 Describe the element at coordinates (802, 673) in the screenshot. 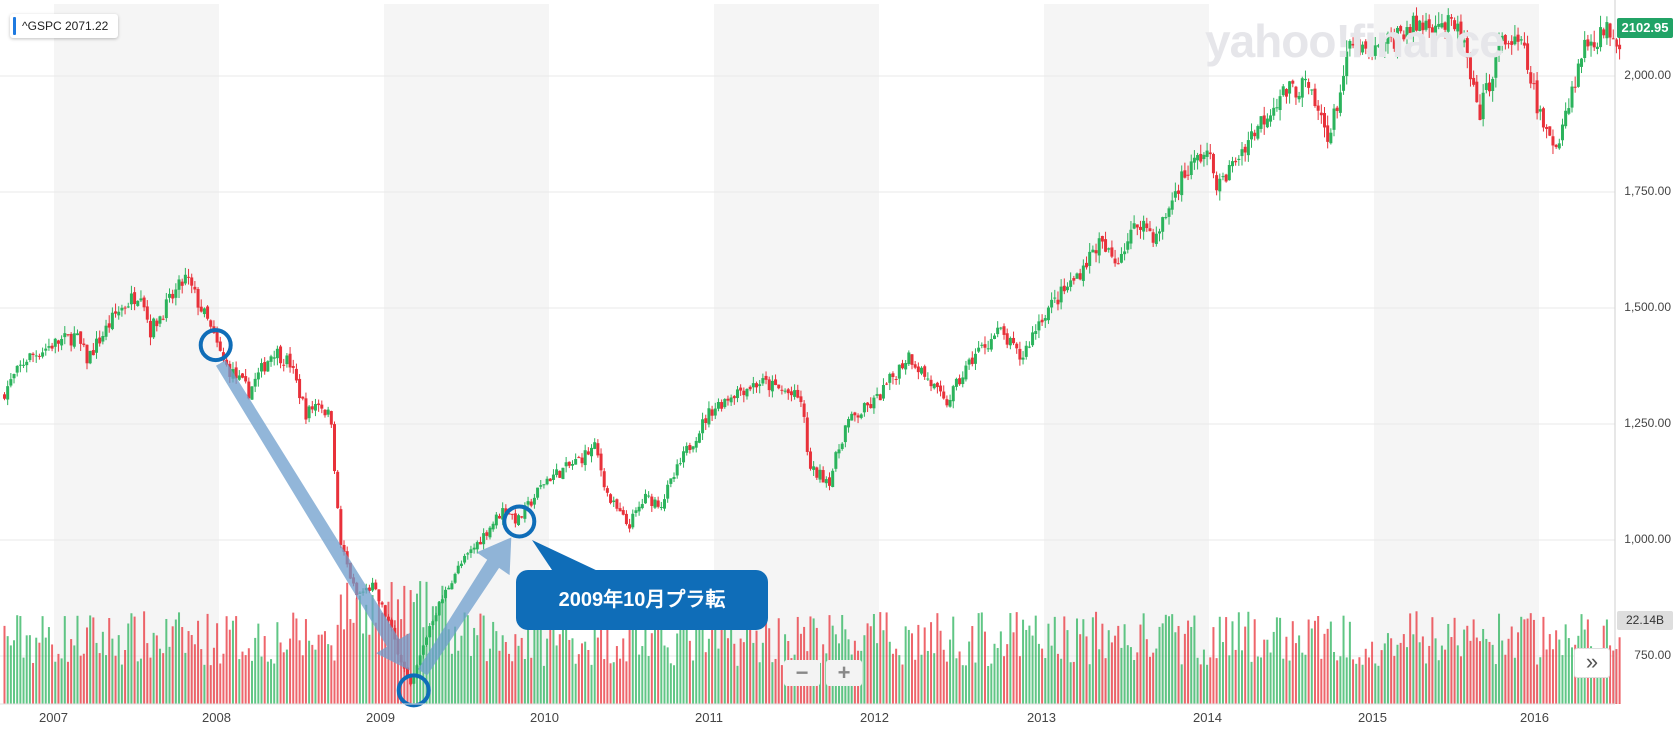

I see `zoom-out-button: −` at that location.